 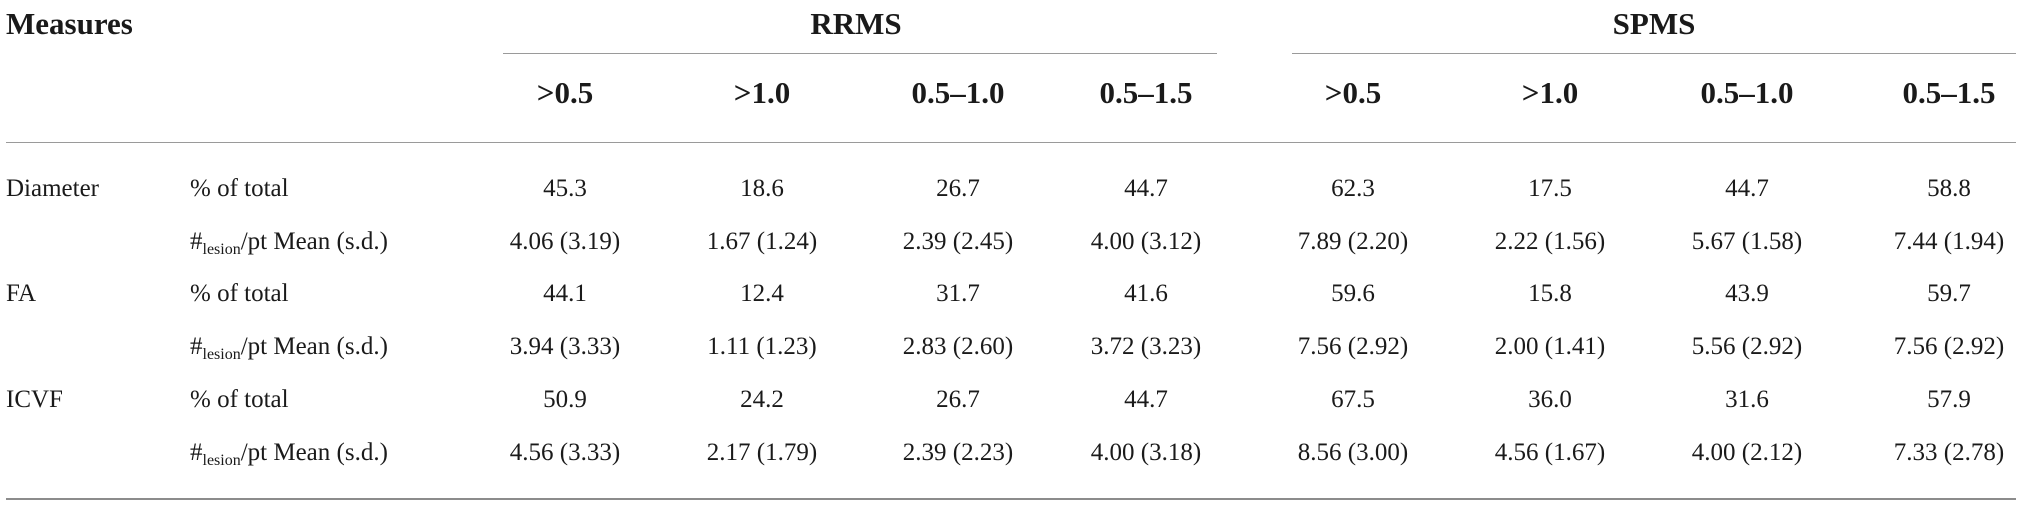 What do you see at coordinates (1353, 241) in the screenshot?
I see `table-cell: 7.89 (2.20)` at bounding box center [1353, 241].